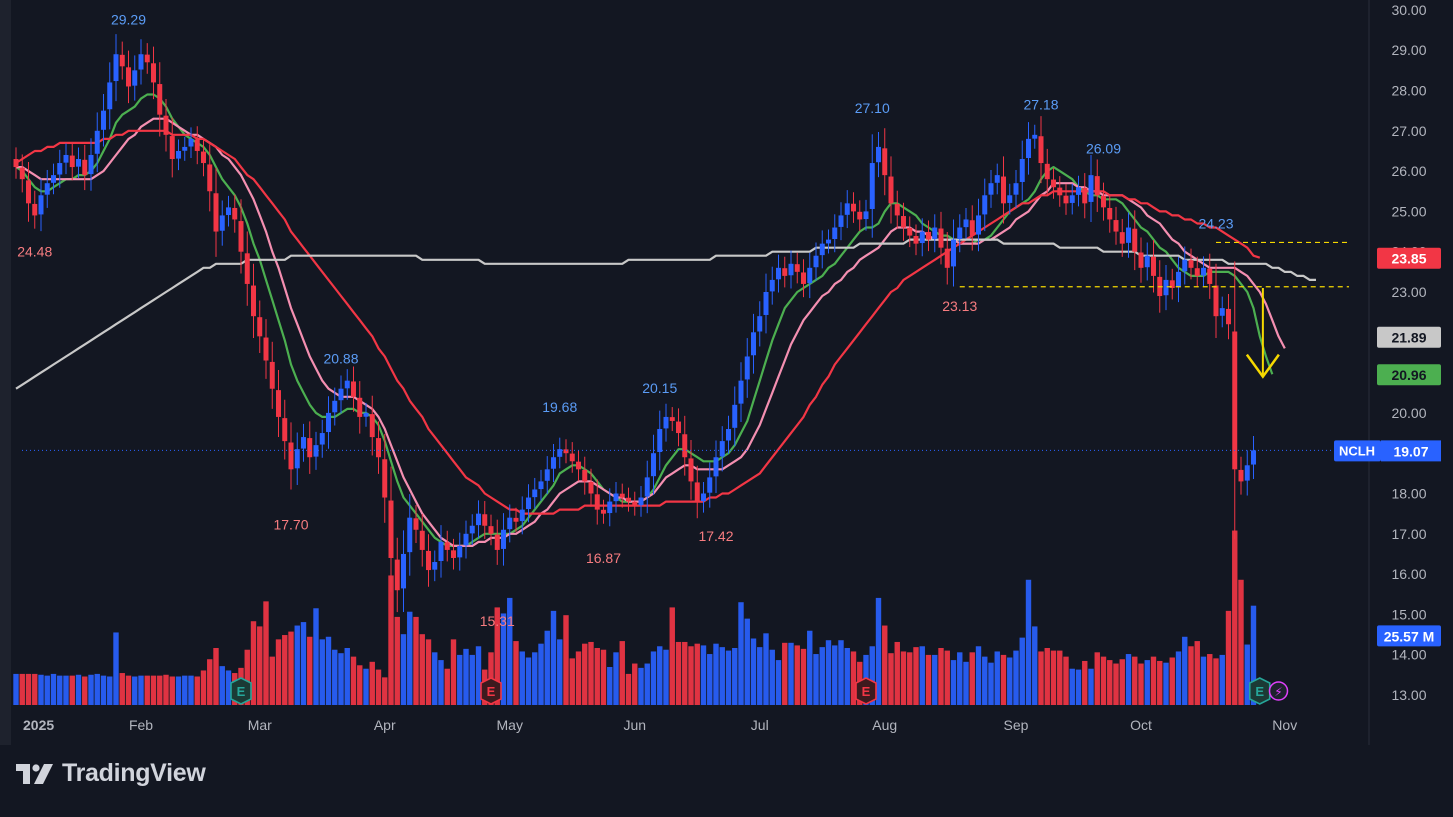  I want to click on price-tick-label: 28.00, so click(1408, 91).